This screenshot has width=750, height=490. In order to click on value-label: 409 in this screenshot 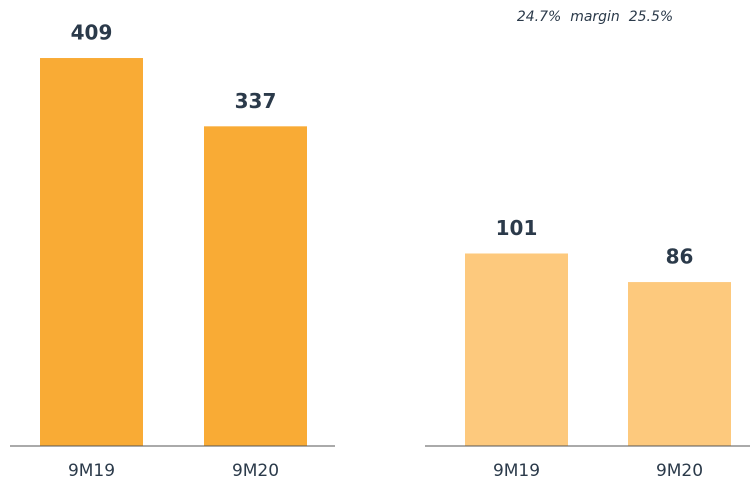, I will do `click(92, 33)`.